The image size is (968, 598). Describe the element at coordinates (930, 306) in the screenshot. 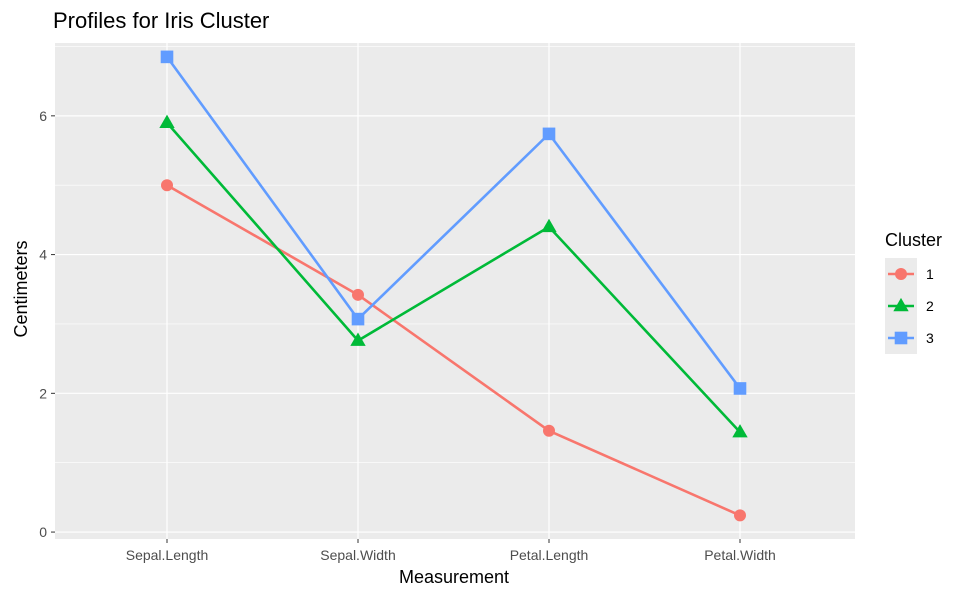

I see `legend-label: 2` at that location.